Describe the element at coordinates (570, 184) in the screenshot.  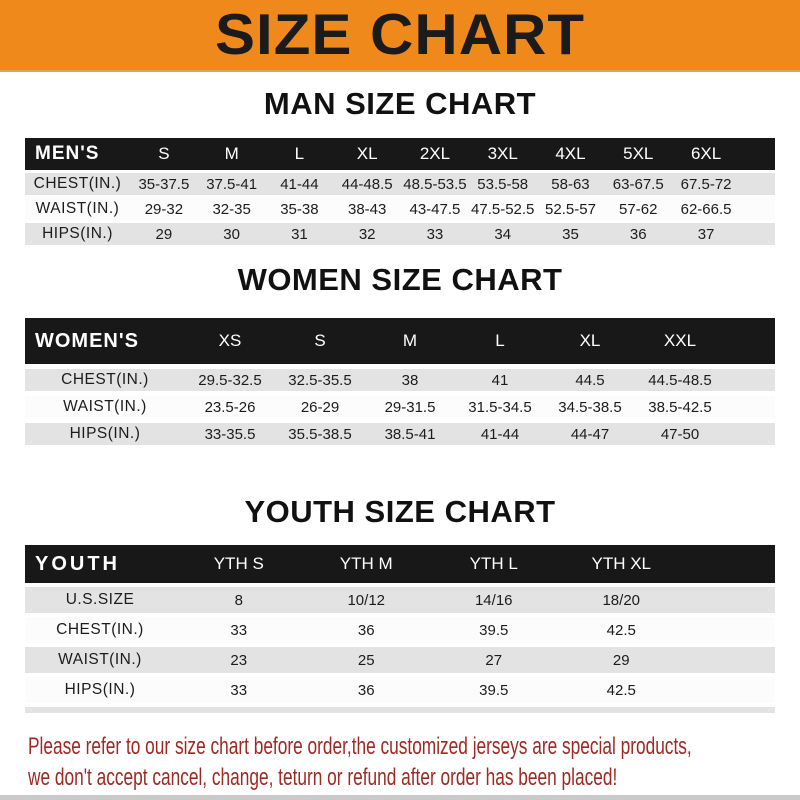
I see `table-cell: 58-63` at that location.